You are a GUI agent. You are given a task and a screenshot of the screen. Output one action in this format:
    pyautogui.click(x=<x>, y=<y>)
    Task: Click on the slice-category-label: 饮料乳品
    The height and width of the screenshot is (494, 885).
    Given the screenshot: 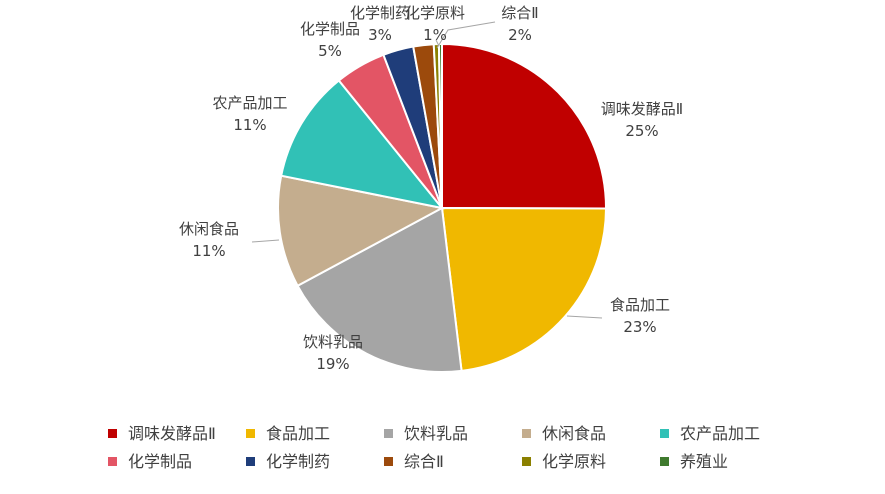 What is the action you would take?
    pyautogui.click(x=333, y=342)
    